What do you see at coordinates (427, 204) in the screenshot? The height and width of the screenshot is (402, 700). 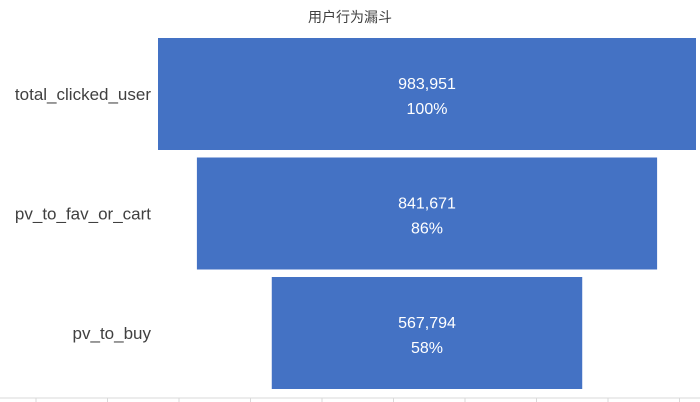 I see `data-label-value: 841,671` at bounding box center [427, 204].